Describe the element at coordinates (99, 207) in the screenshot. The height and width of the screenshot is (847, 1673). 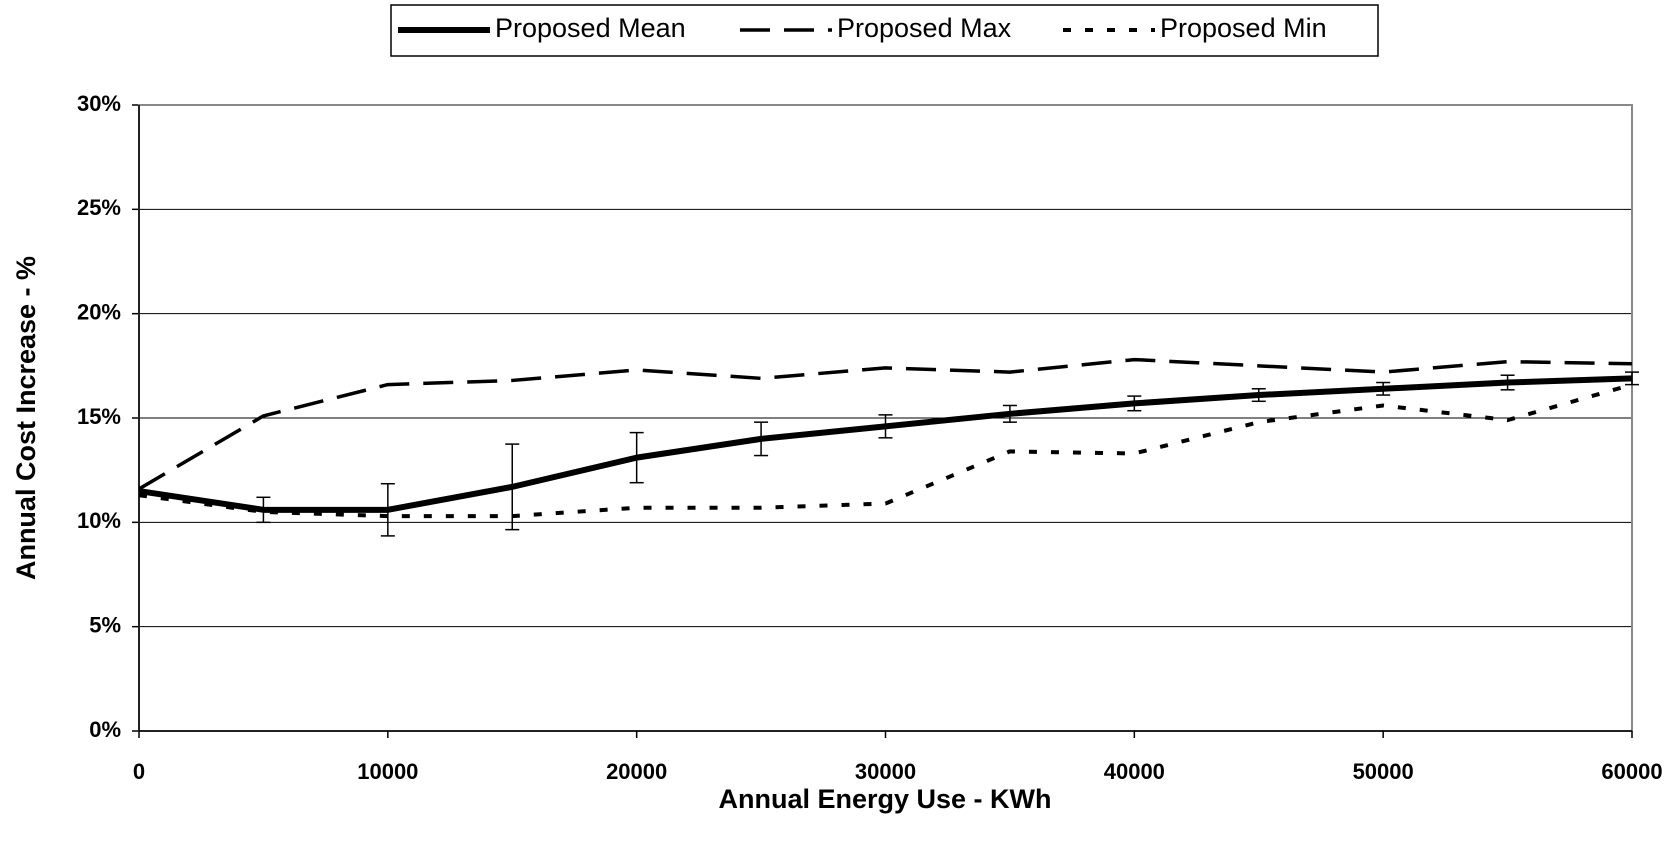
I see `y-tick-label: 25%` at that location.